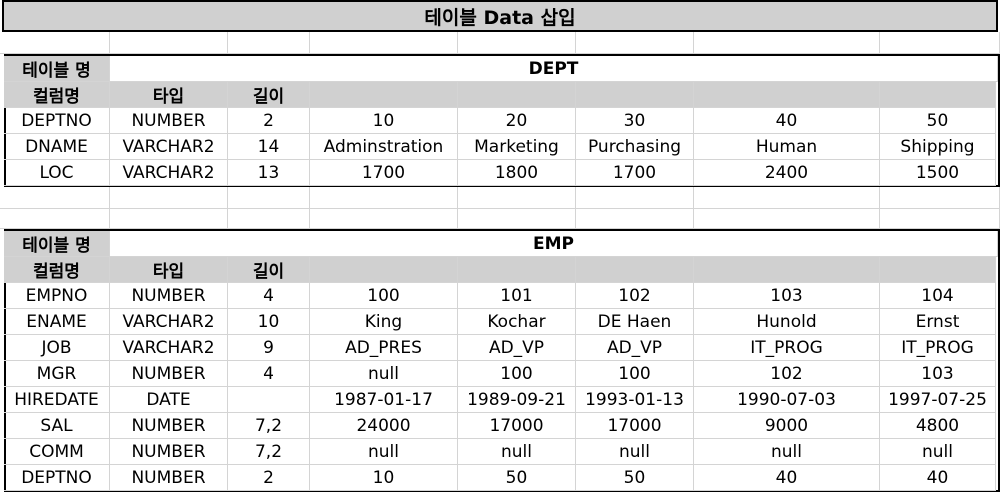 The height and width of the screenshot is (500, 1000). Describe the element at coordinates (517, 400) in the screenshot. I see `value-cell: 1989-09-21` at that location.